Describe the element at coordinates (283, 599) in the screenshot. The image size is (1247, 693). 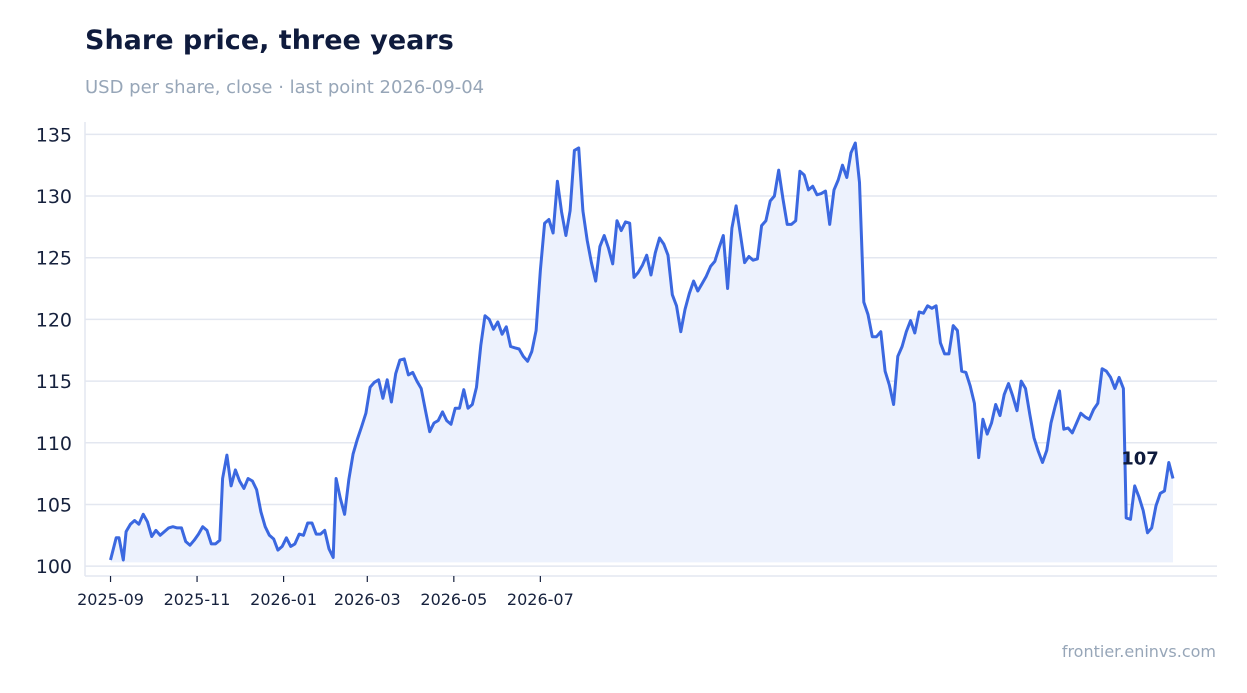
I see `x-tick-label: 2026-01` at that location.